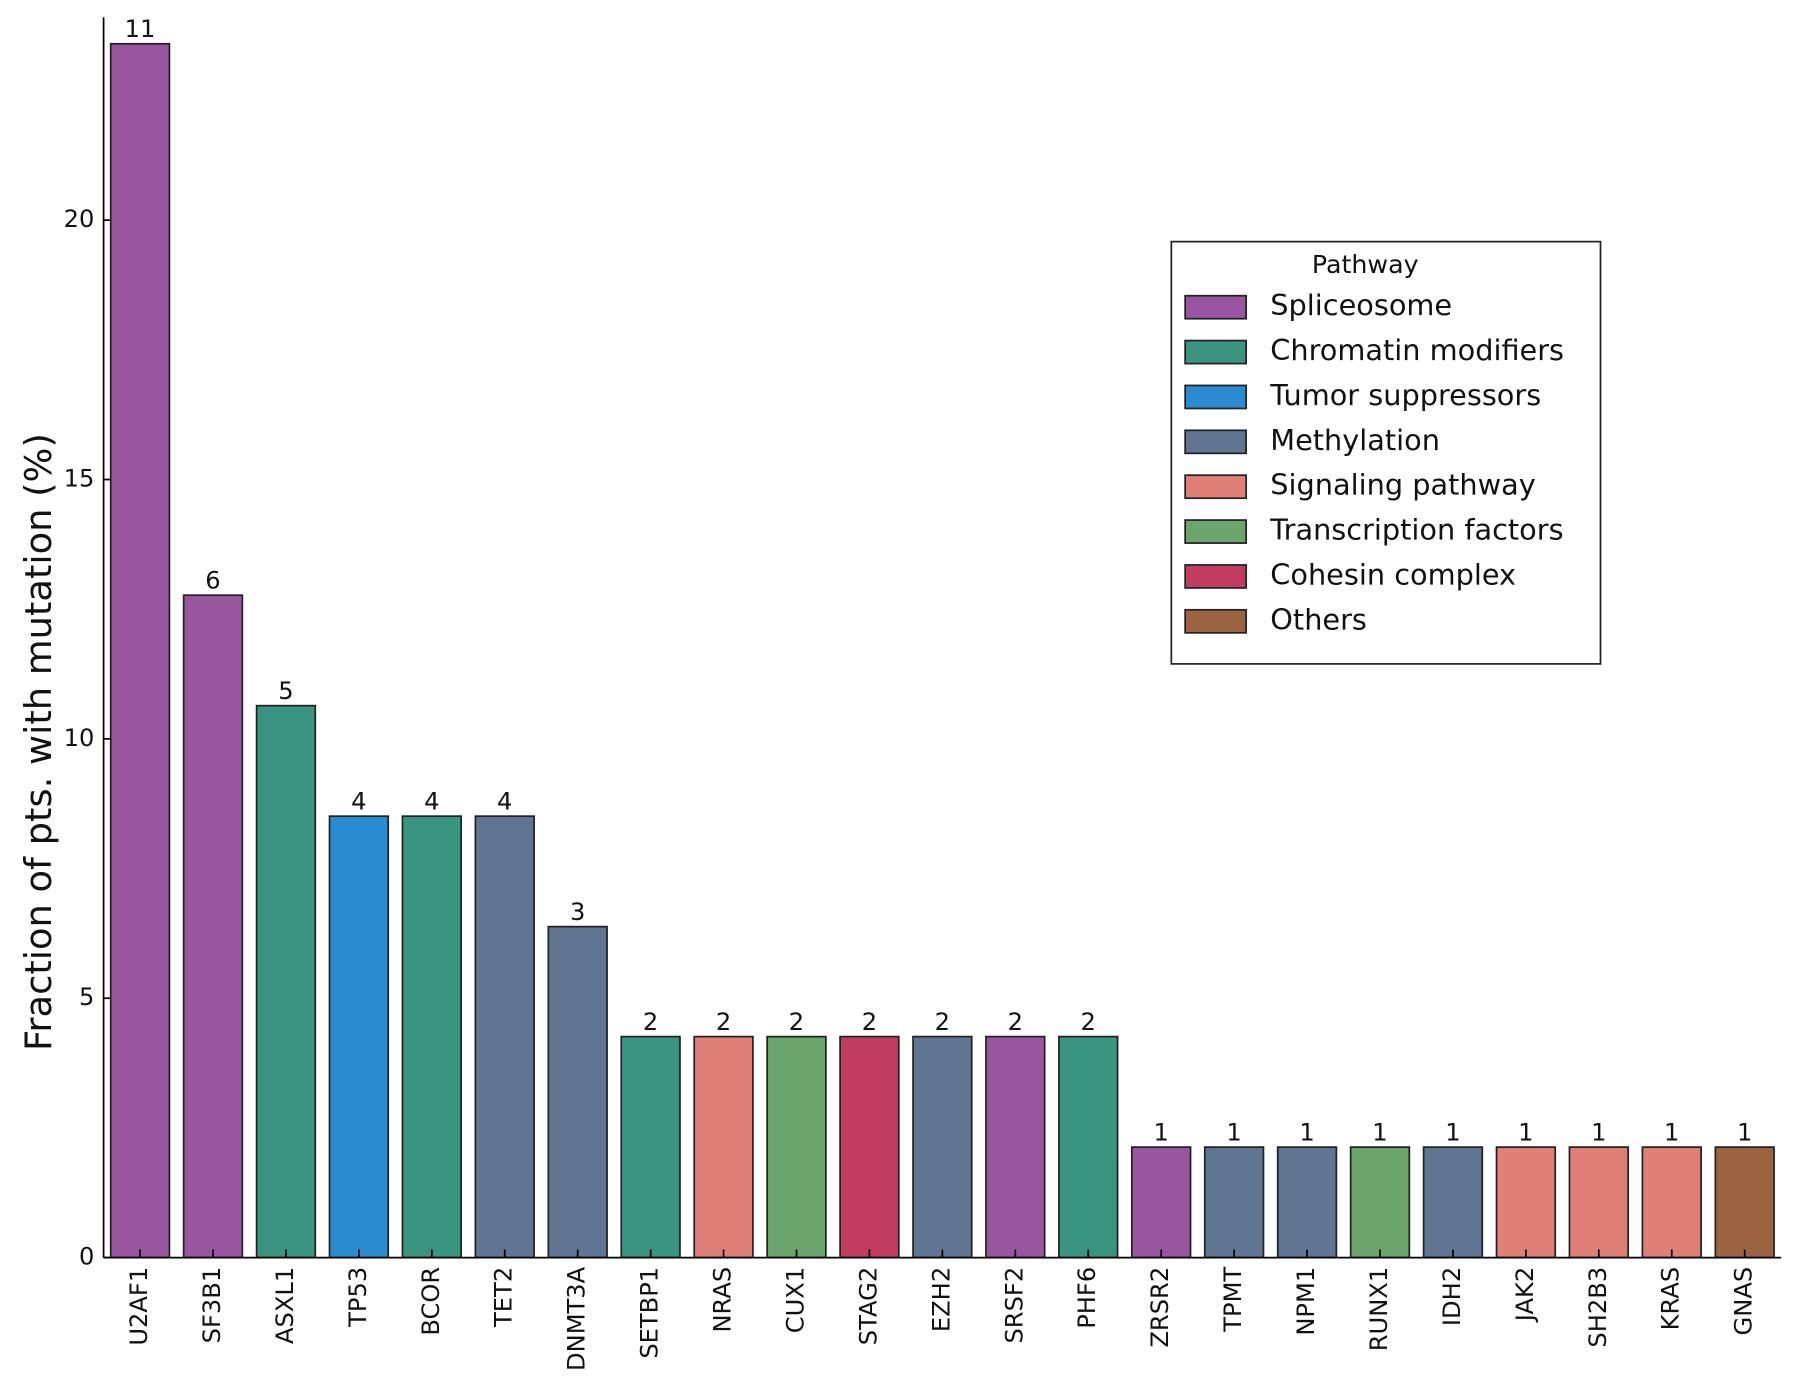  What do you see at coordinates (212, 580) in the screenshot?
I see `value-label: 6` at bounding box center [212, 580].